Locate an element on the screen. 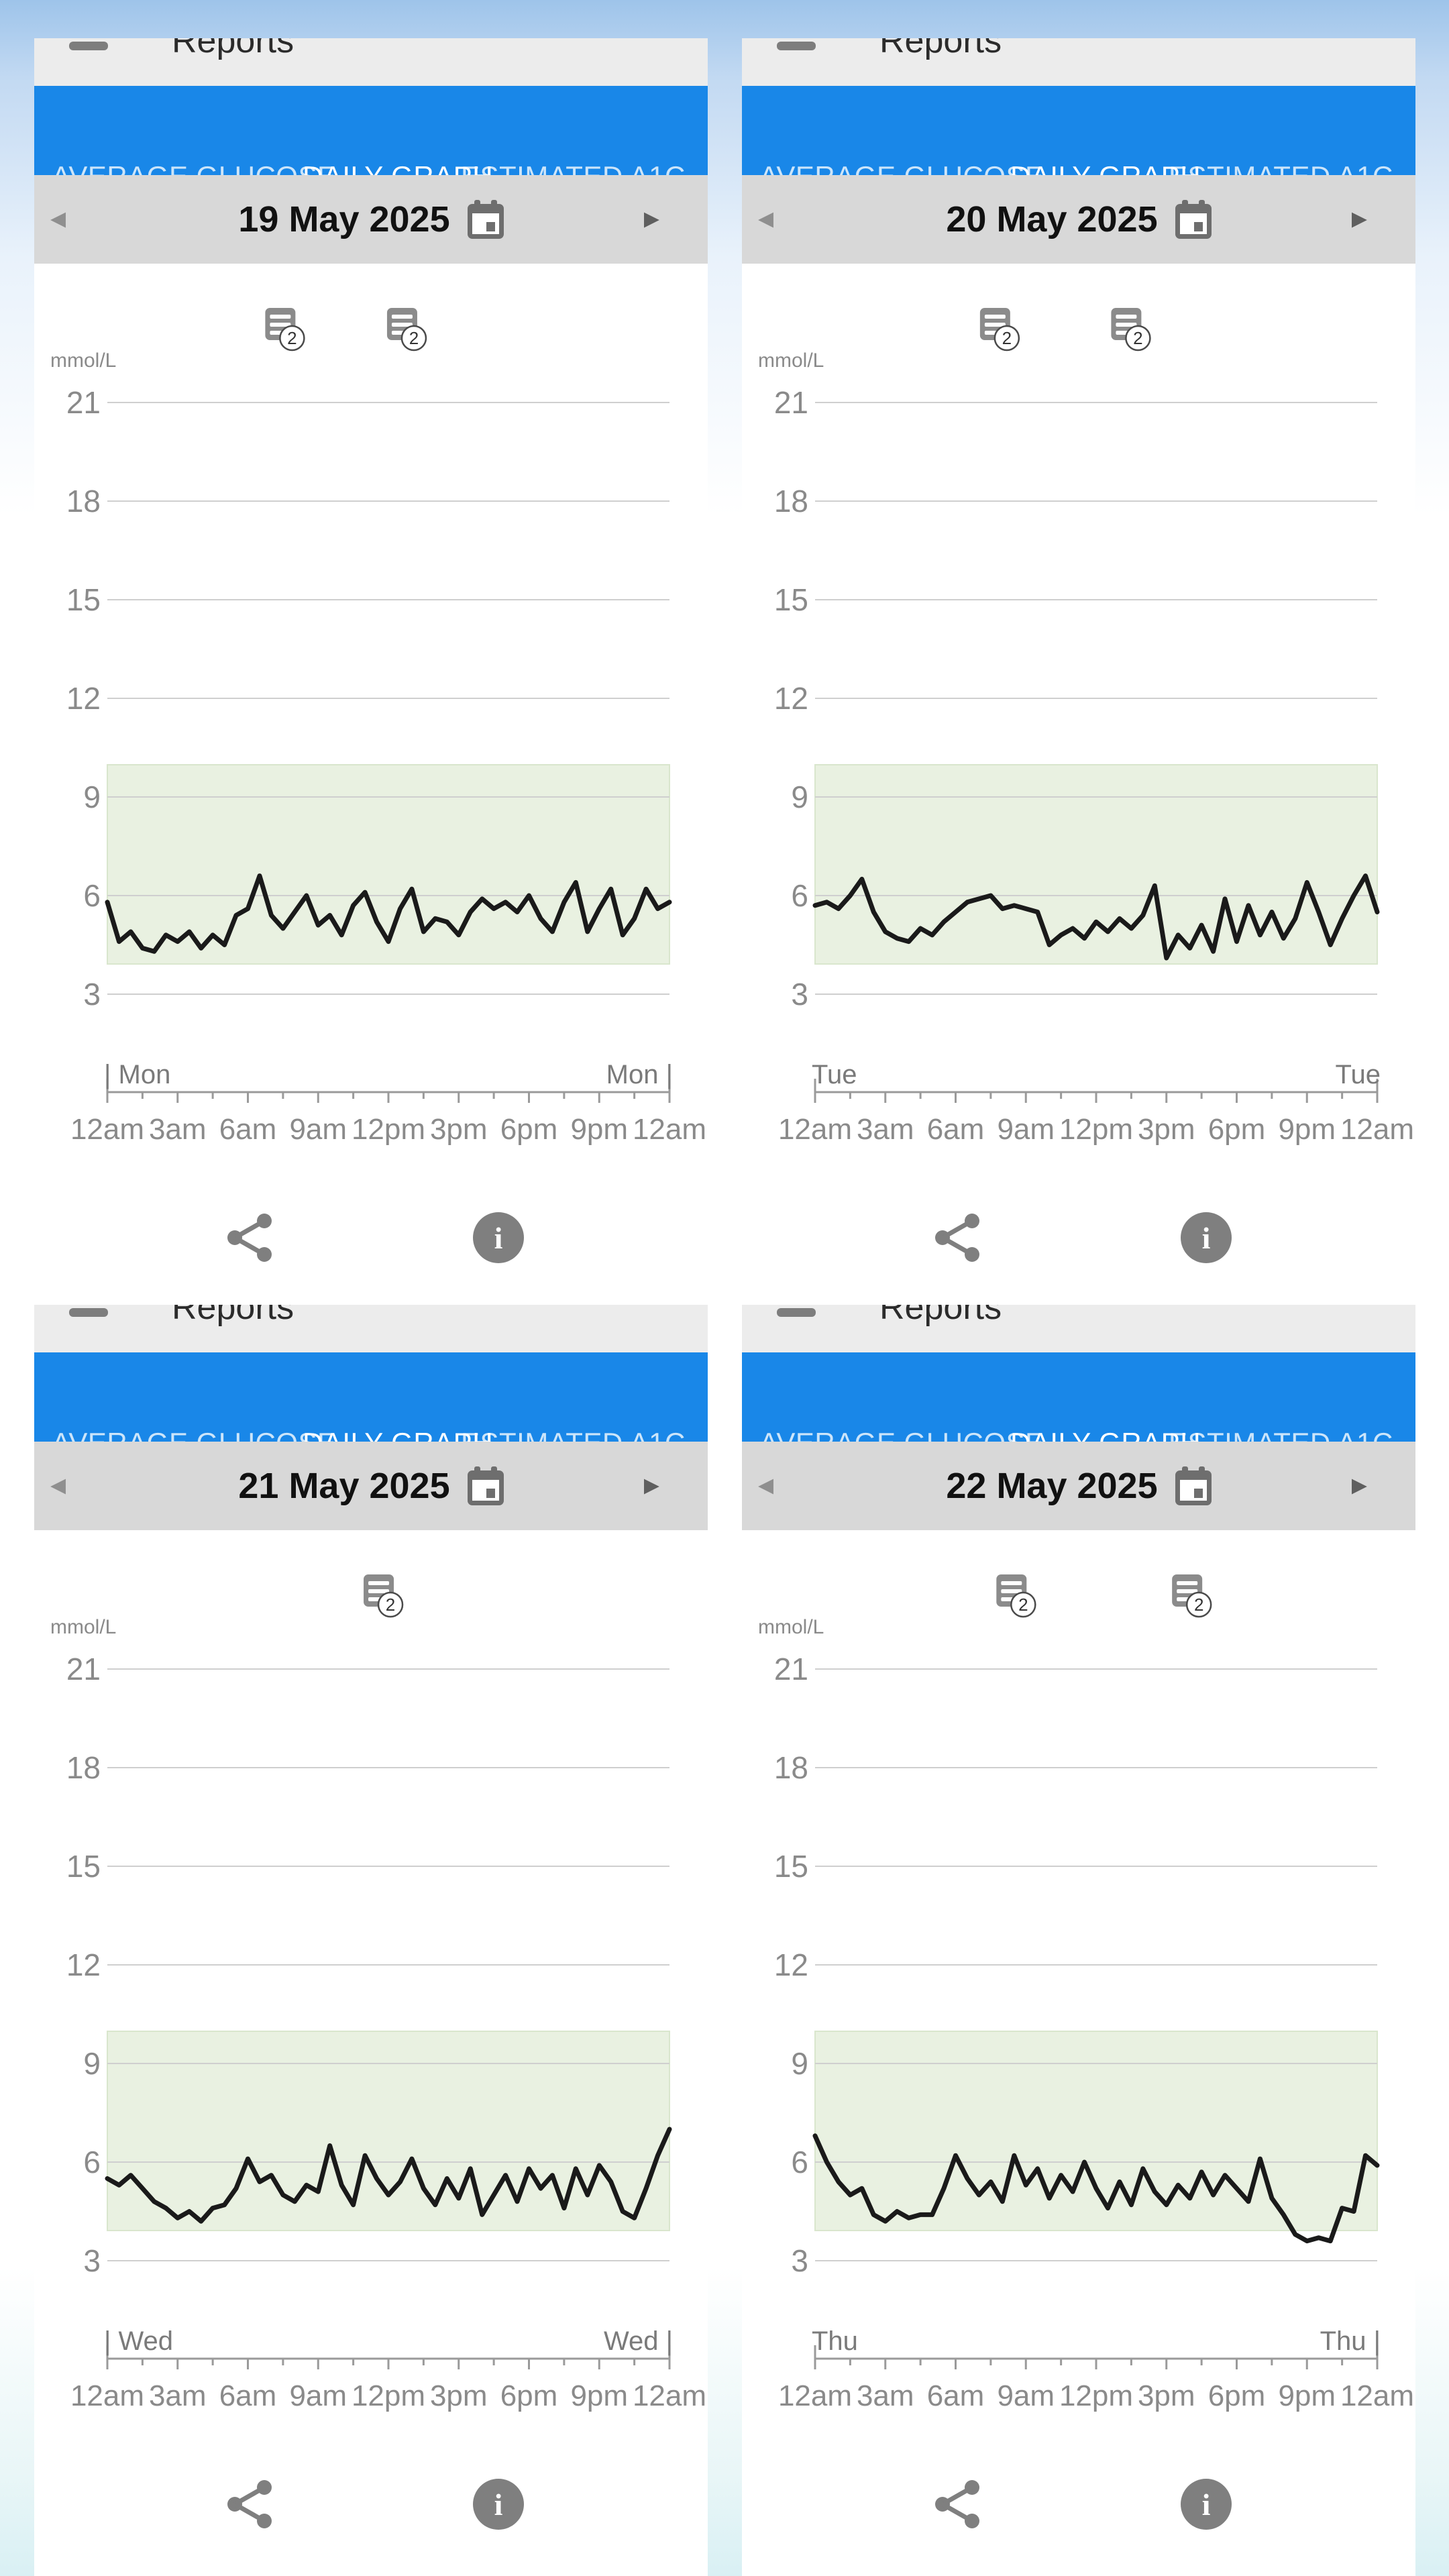  y-tick-label: 6 is located at coordinates (92, 2162).